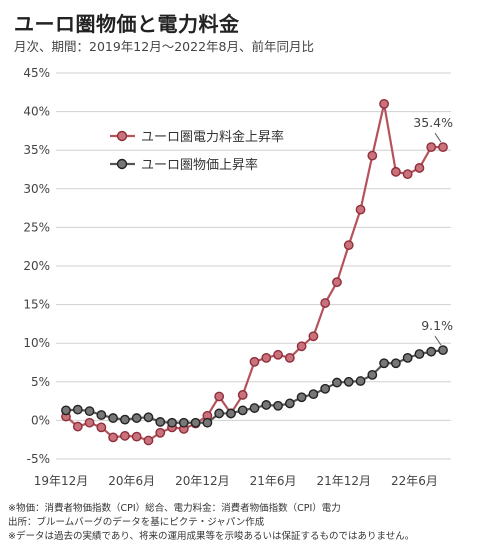 This screenshot has height=553, width=484. I want to click on cpi-legend-label: ユーロ圏物価上昇率, so click(199, 165).